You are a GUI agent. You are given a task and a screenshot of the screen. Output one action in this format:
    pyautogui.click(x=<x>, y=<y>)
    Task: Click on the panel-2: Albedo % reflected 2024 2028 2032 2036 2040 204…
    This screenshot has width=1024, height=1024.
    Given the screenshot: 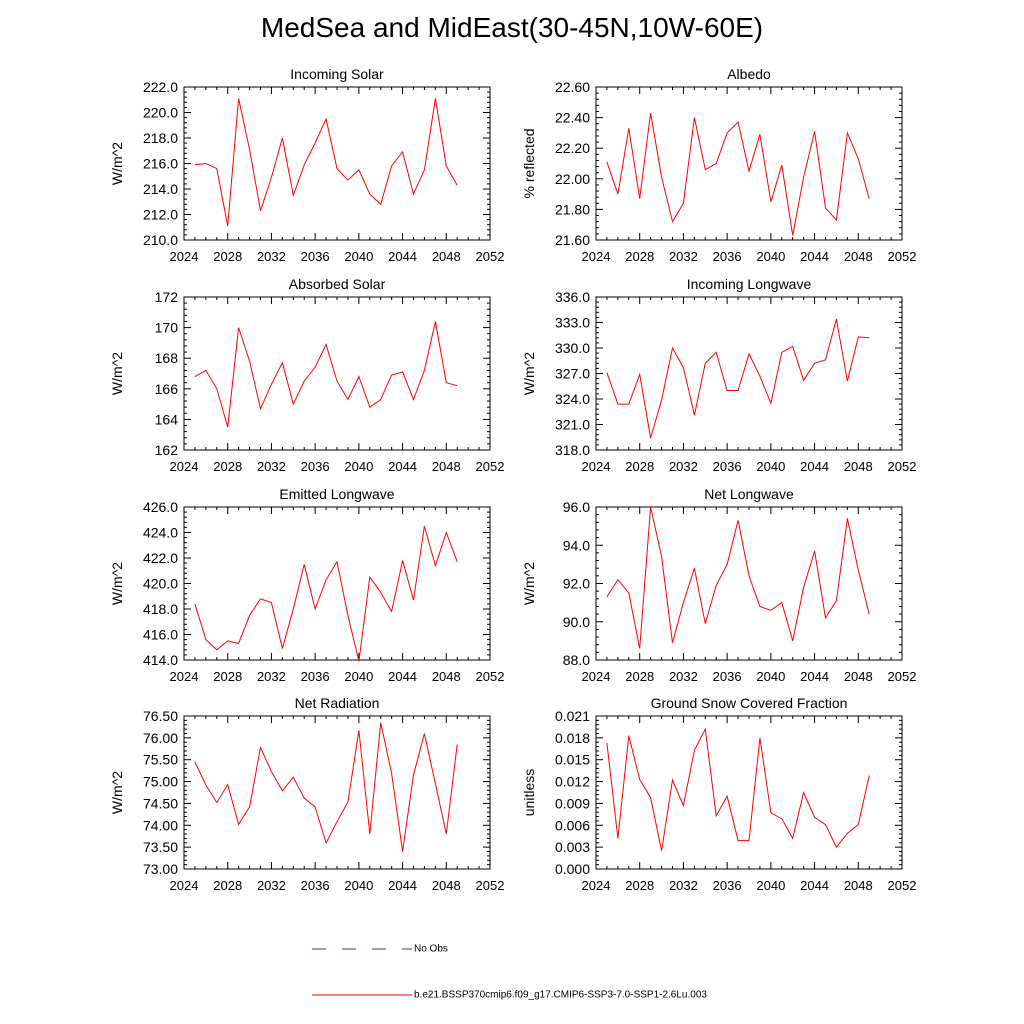 What is the action you would take?
    pyautogui.click(x=718, y=165)
    